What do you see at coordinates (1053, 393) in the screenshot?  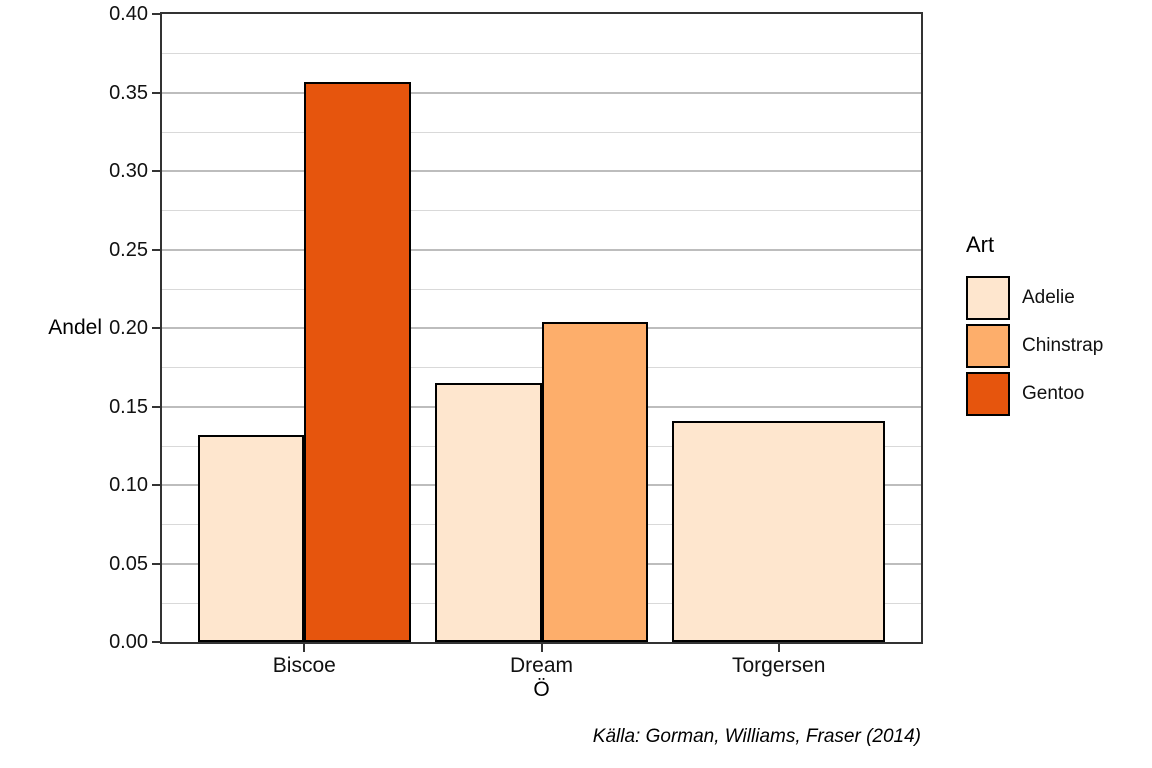 I see `legend-label: Gentoo` at bounding box center [1053, 393].